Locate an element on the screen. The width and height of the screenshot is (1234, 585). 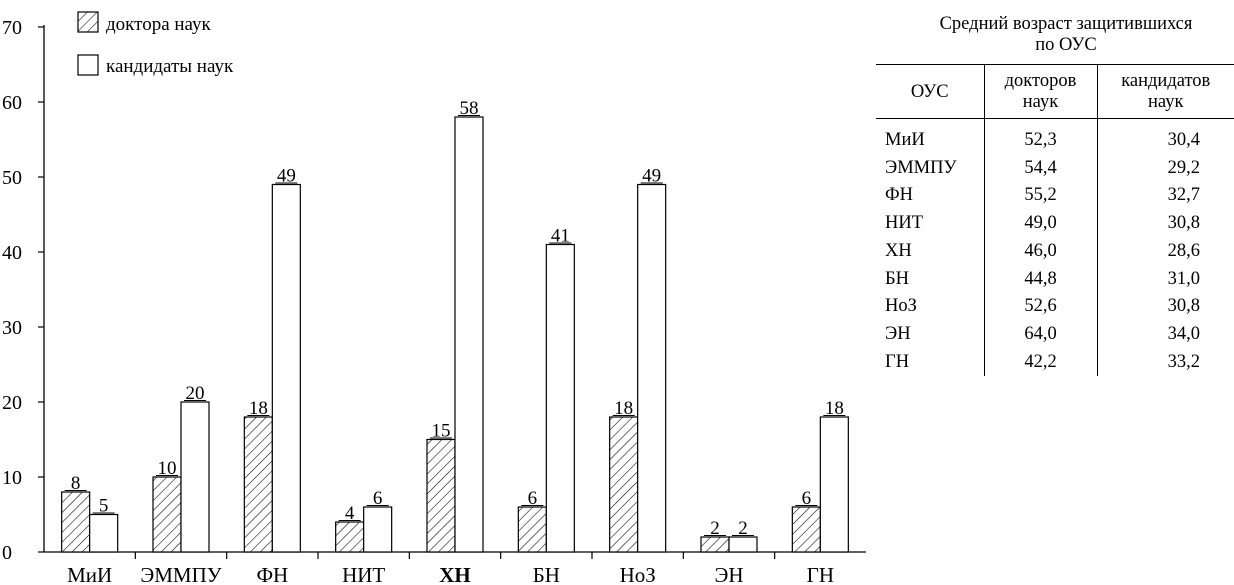
table-row: ЭММПУ 54,4 29,2 is located at coordinates (1055, 168).